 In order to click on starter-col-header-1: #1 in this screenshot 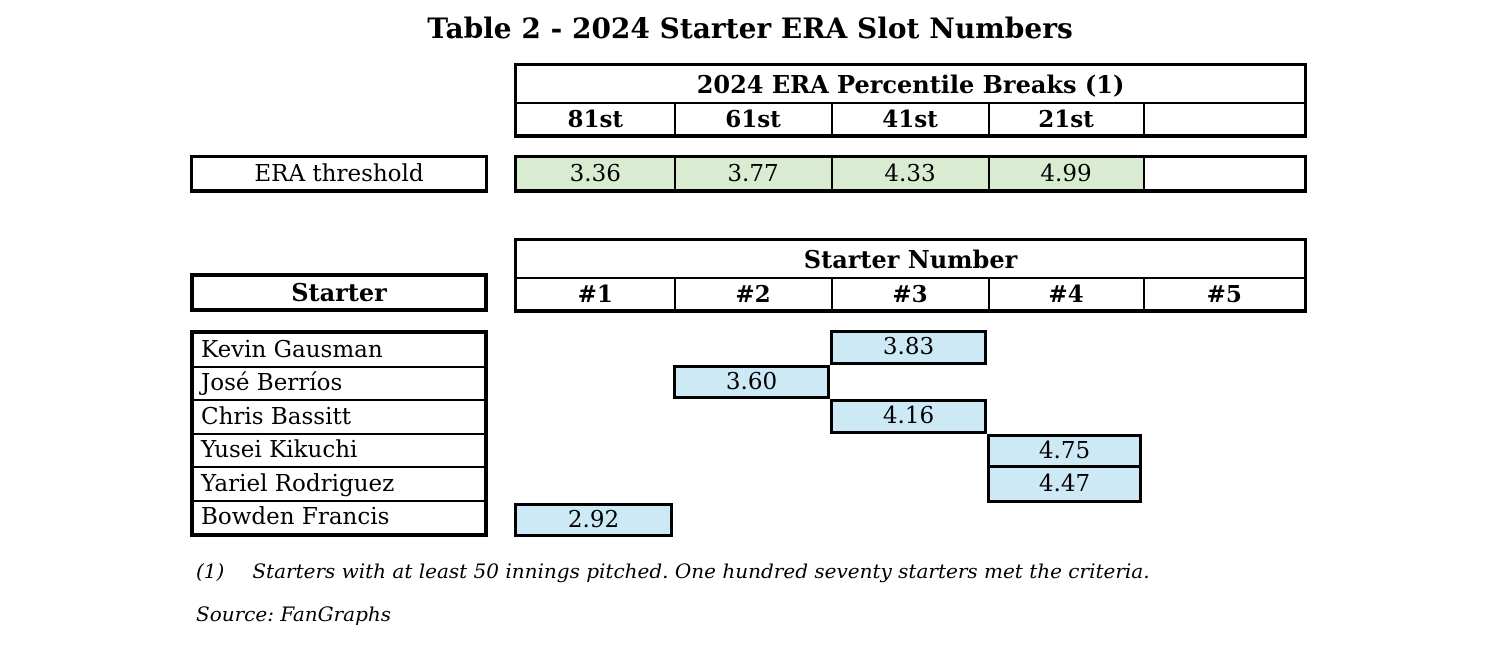, I will do `click(595, 294)`.